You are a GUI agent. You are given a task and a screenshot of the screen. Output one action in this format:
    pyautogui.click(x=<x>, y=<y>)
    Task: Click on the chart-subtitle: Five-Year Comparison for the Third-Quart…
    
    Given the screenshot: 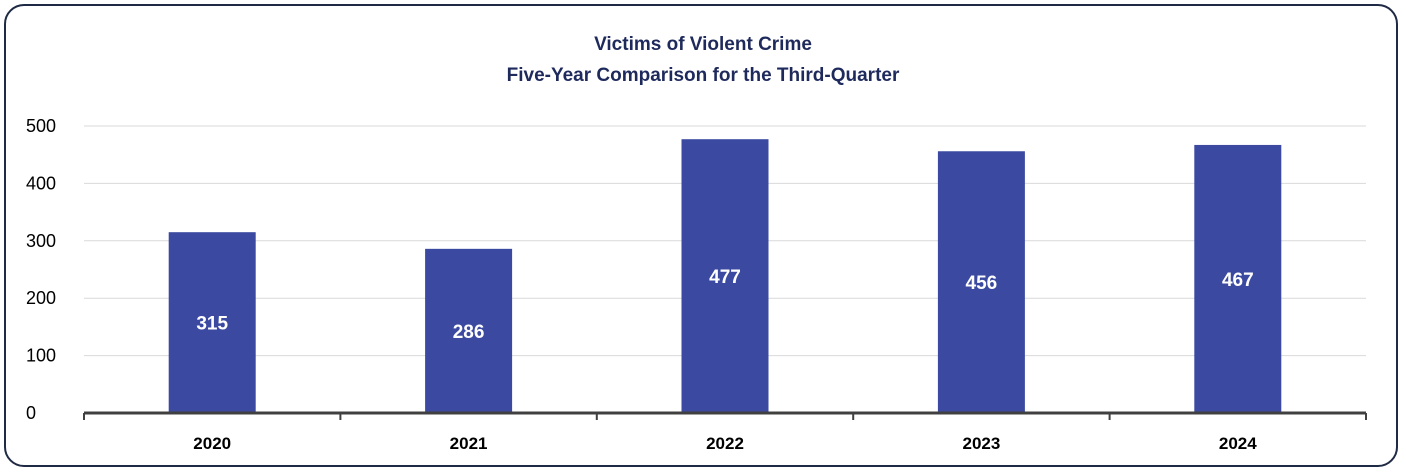 What is the action you would take?
    pyautogui.click(x=703, y=75)
    